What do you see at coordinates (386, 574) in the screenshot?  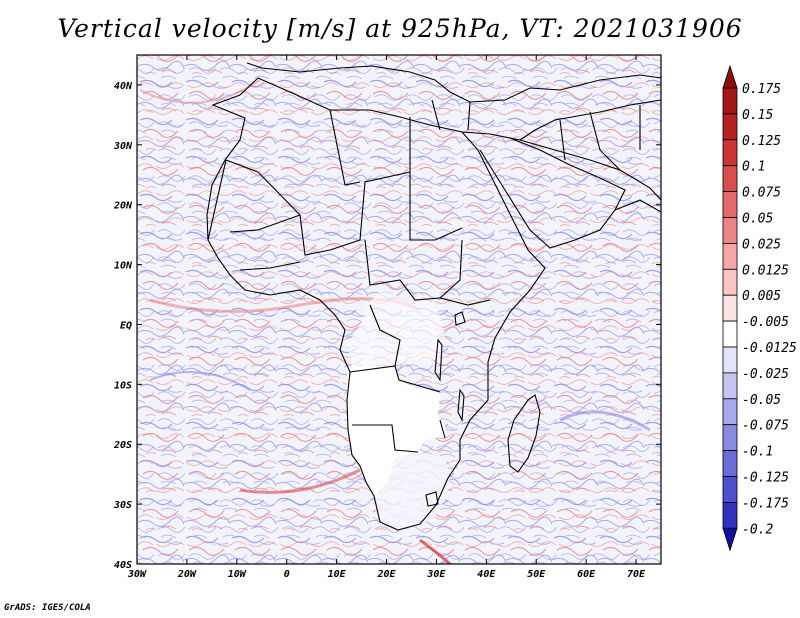 I see `x-tick-label: 20E` at bounding box center [386, 574].